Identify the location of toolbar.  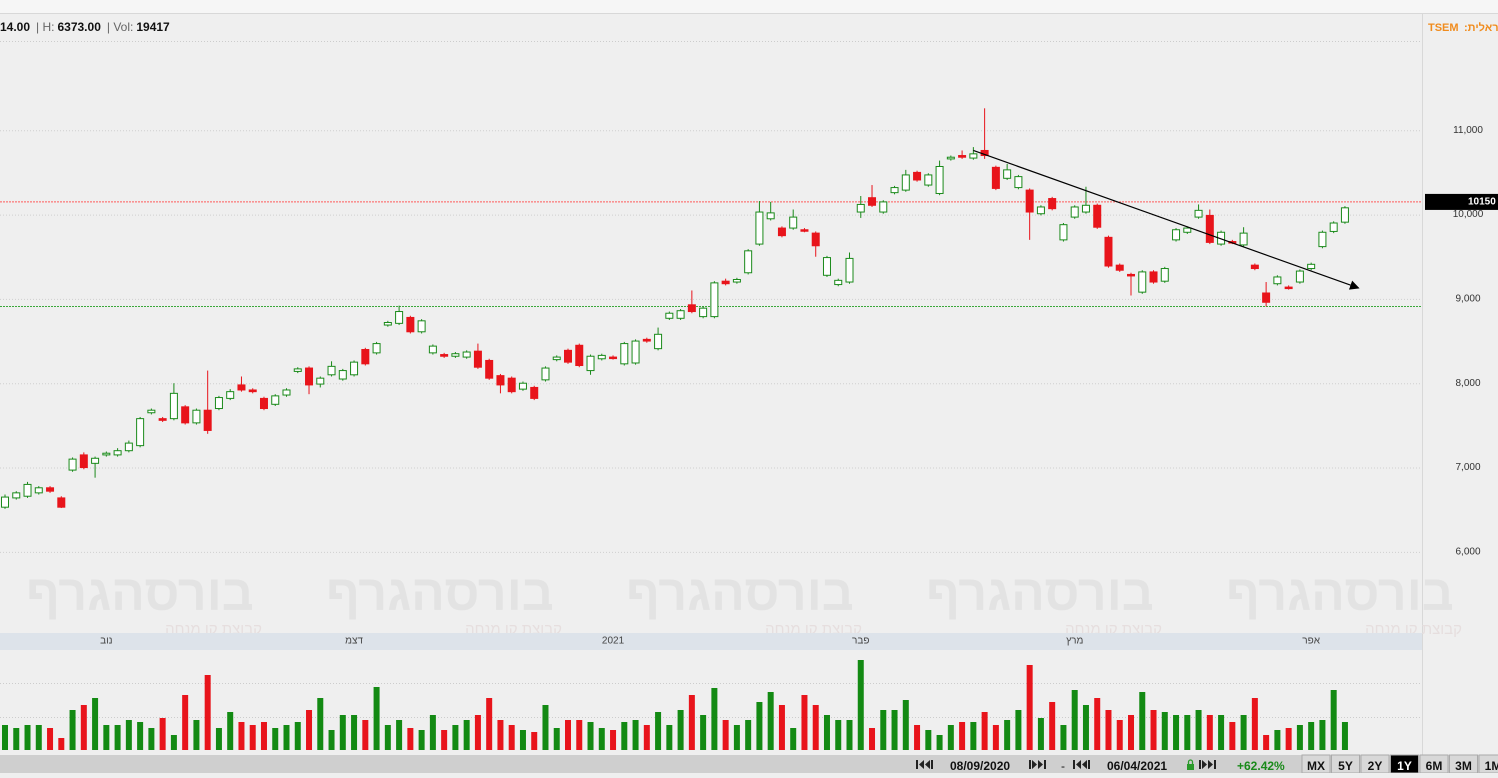
(749, 764).